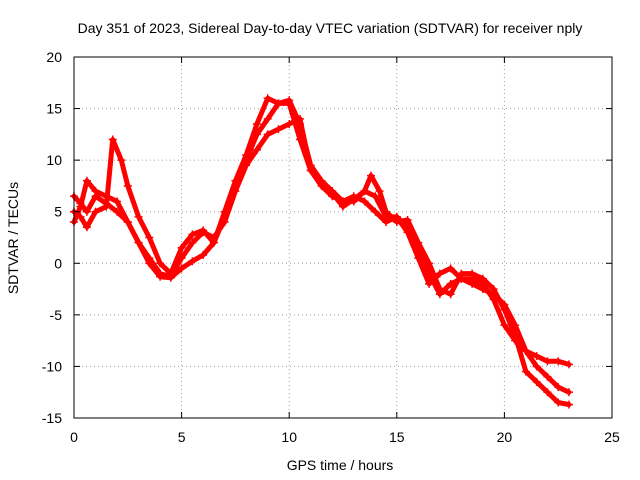 The width and height of the screenshot is (640, 480). Describe the element at coordinates (612, 437) in the screenshot. I see `x-tick-label: 25` at that location.